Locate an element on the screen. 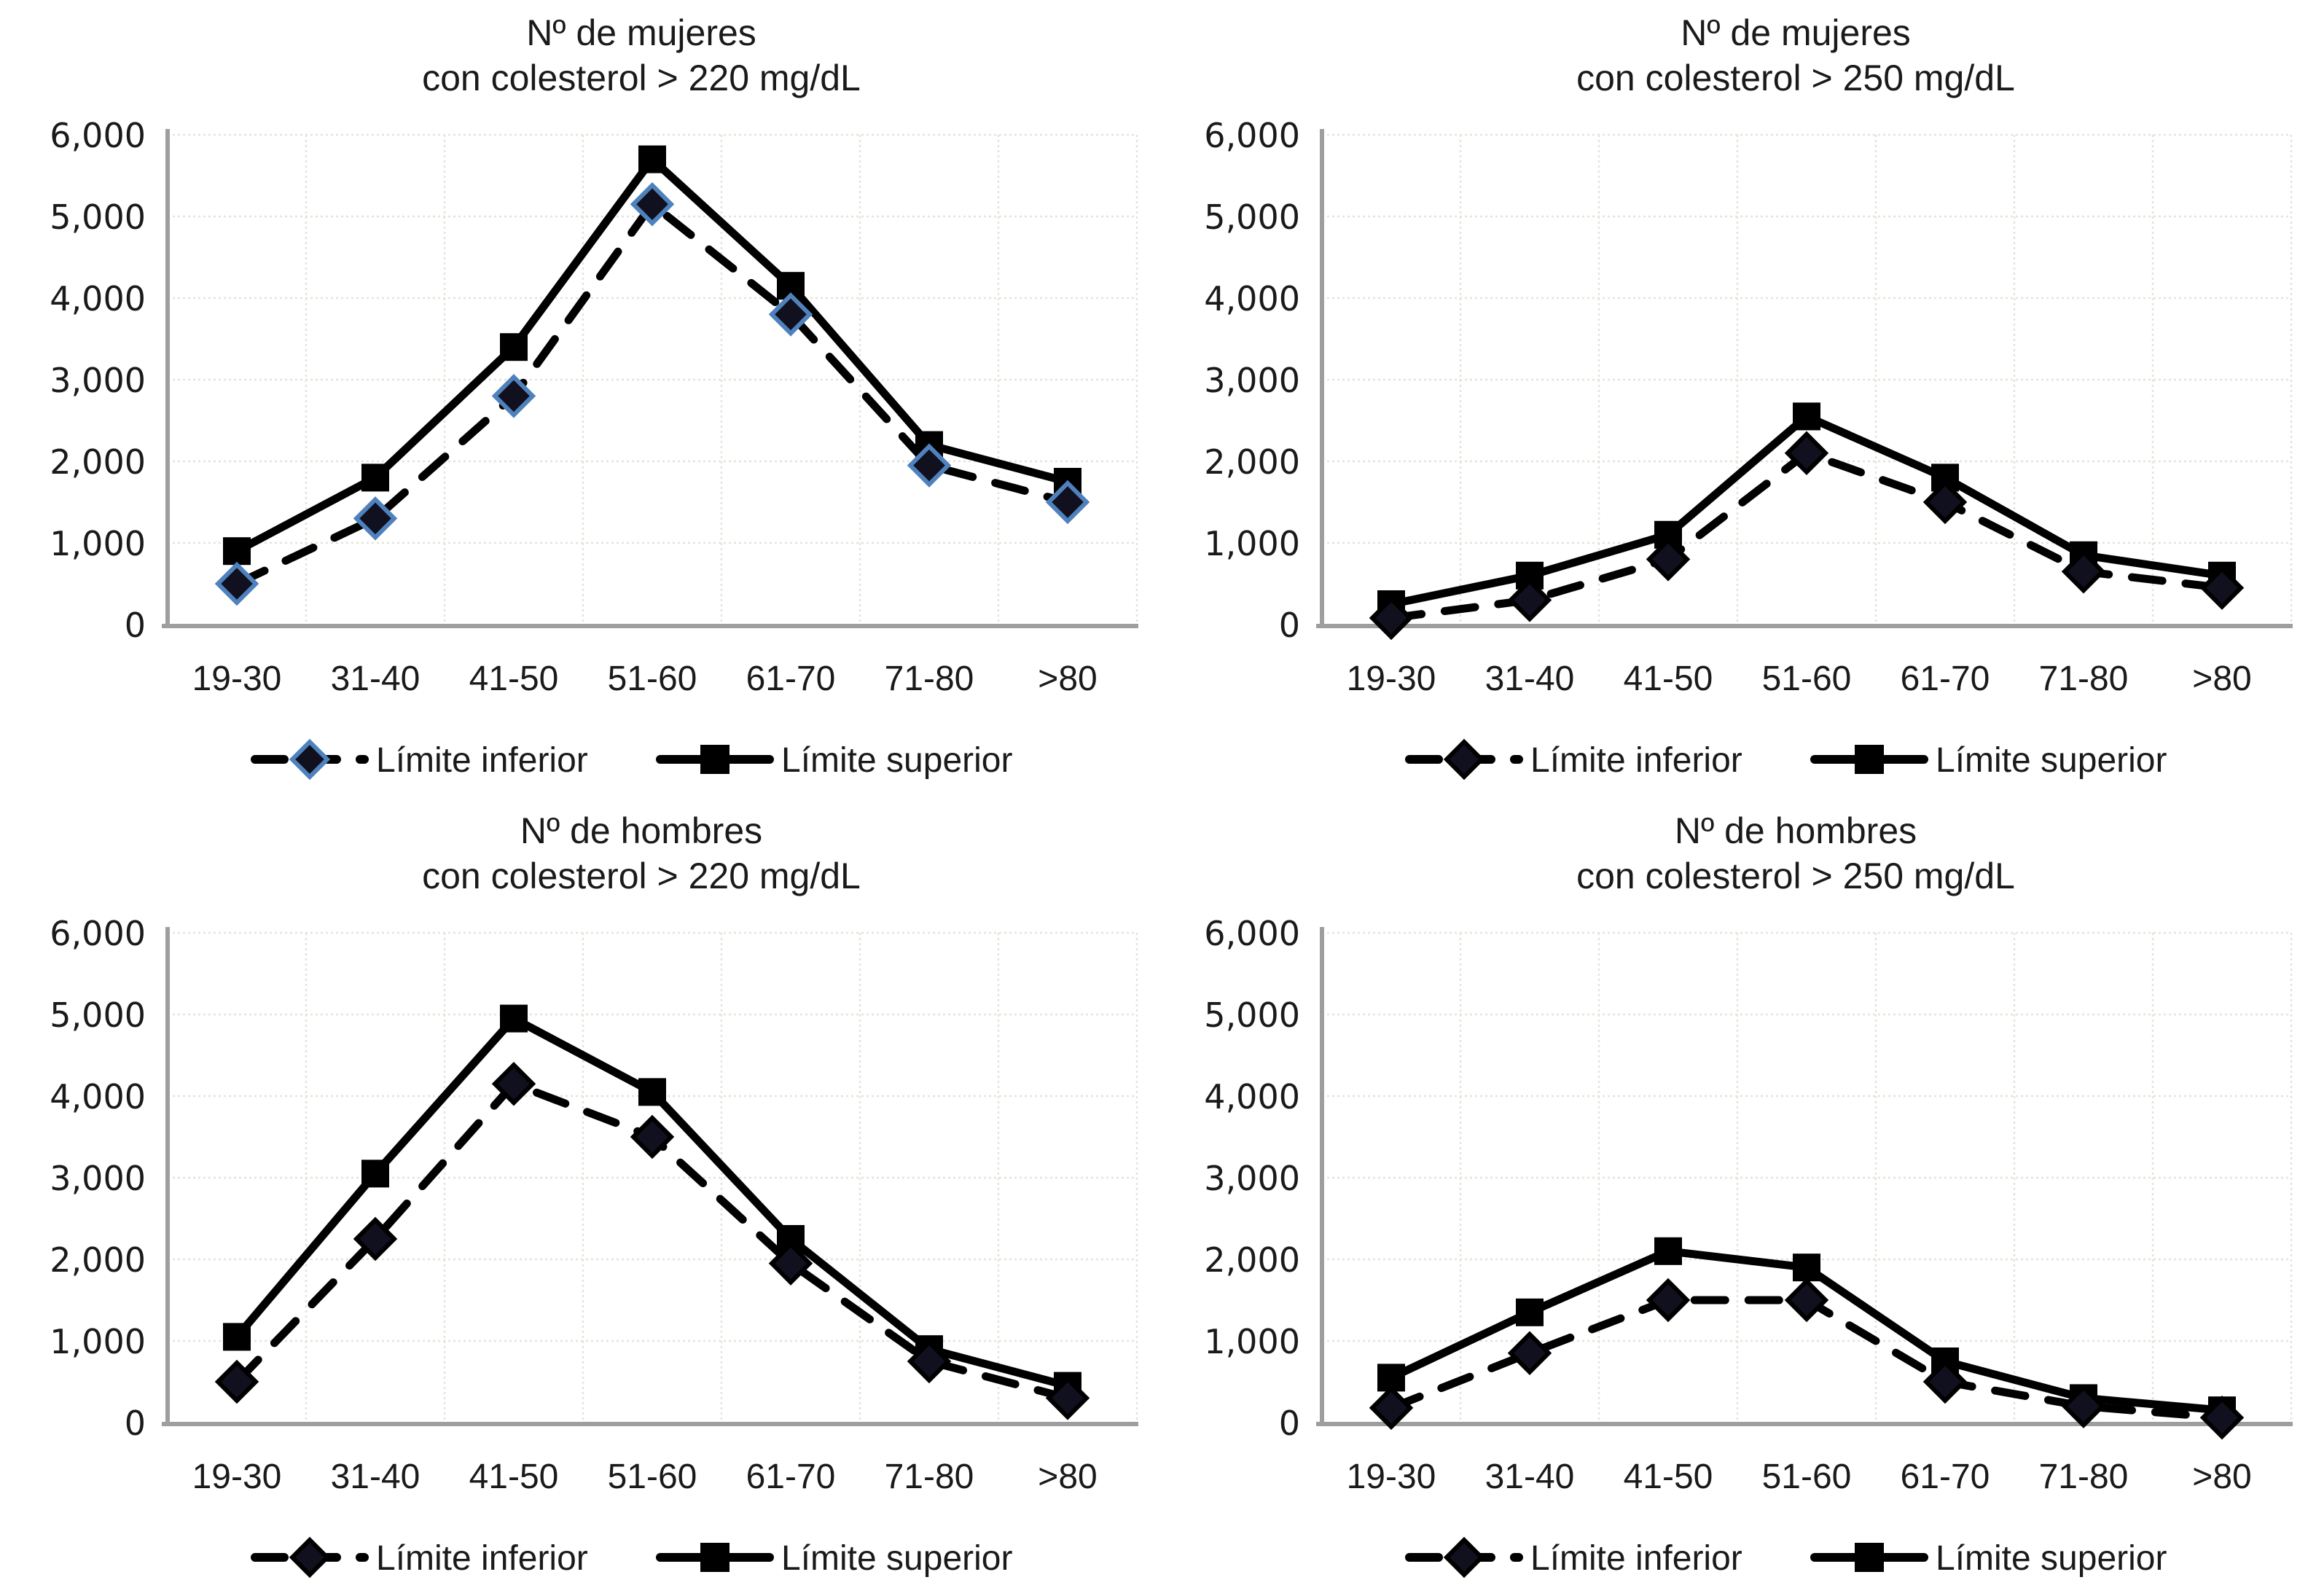 The height and width of the screenshot is (1596, 2308). legend-label-superior: Límite superior is located at coordinates (896, 760).